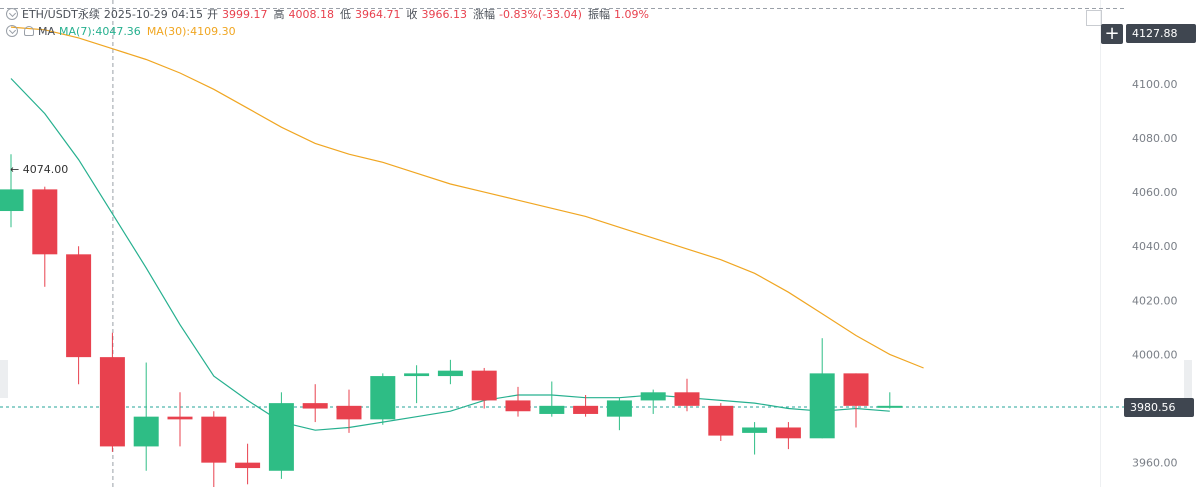  What do you see at coordinates (484, 14) in the screenshot?
I see `change-label: 涨幅` at bounding box center [484, 14].